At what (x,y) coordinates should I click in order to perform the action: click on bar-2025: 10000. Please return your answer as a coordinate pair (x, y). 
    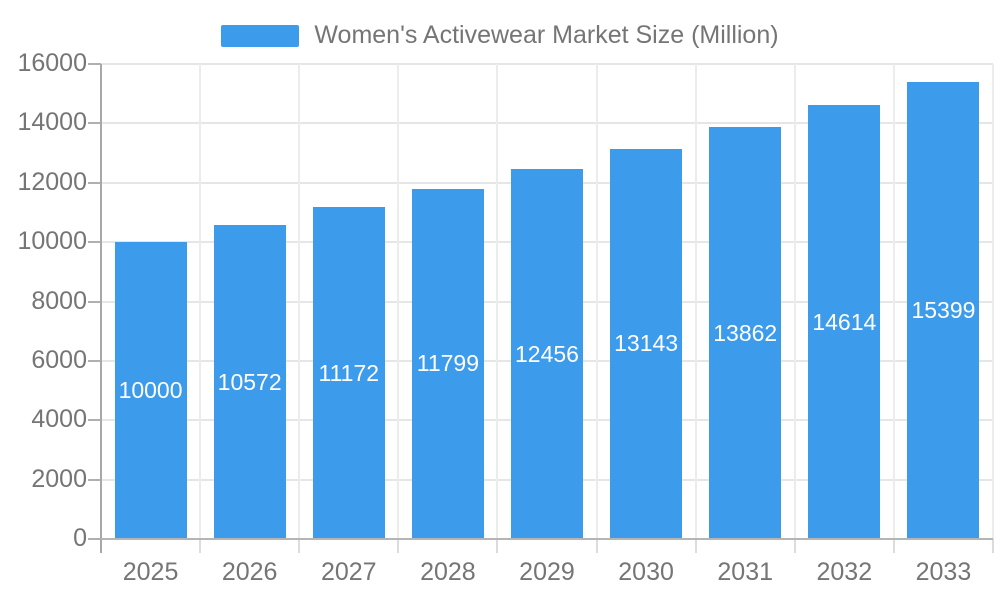
    Looking at the image, I should click on (150, 390).